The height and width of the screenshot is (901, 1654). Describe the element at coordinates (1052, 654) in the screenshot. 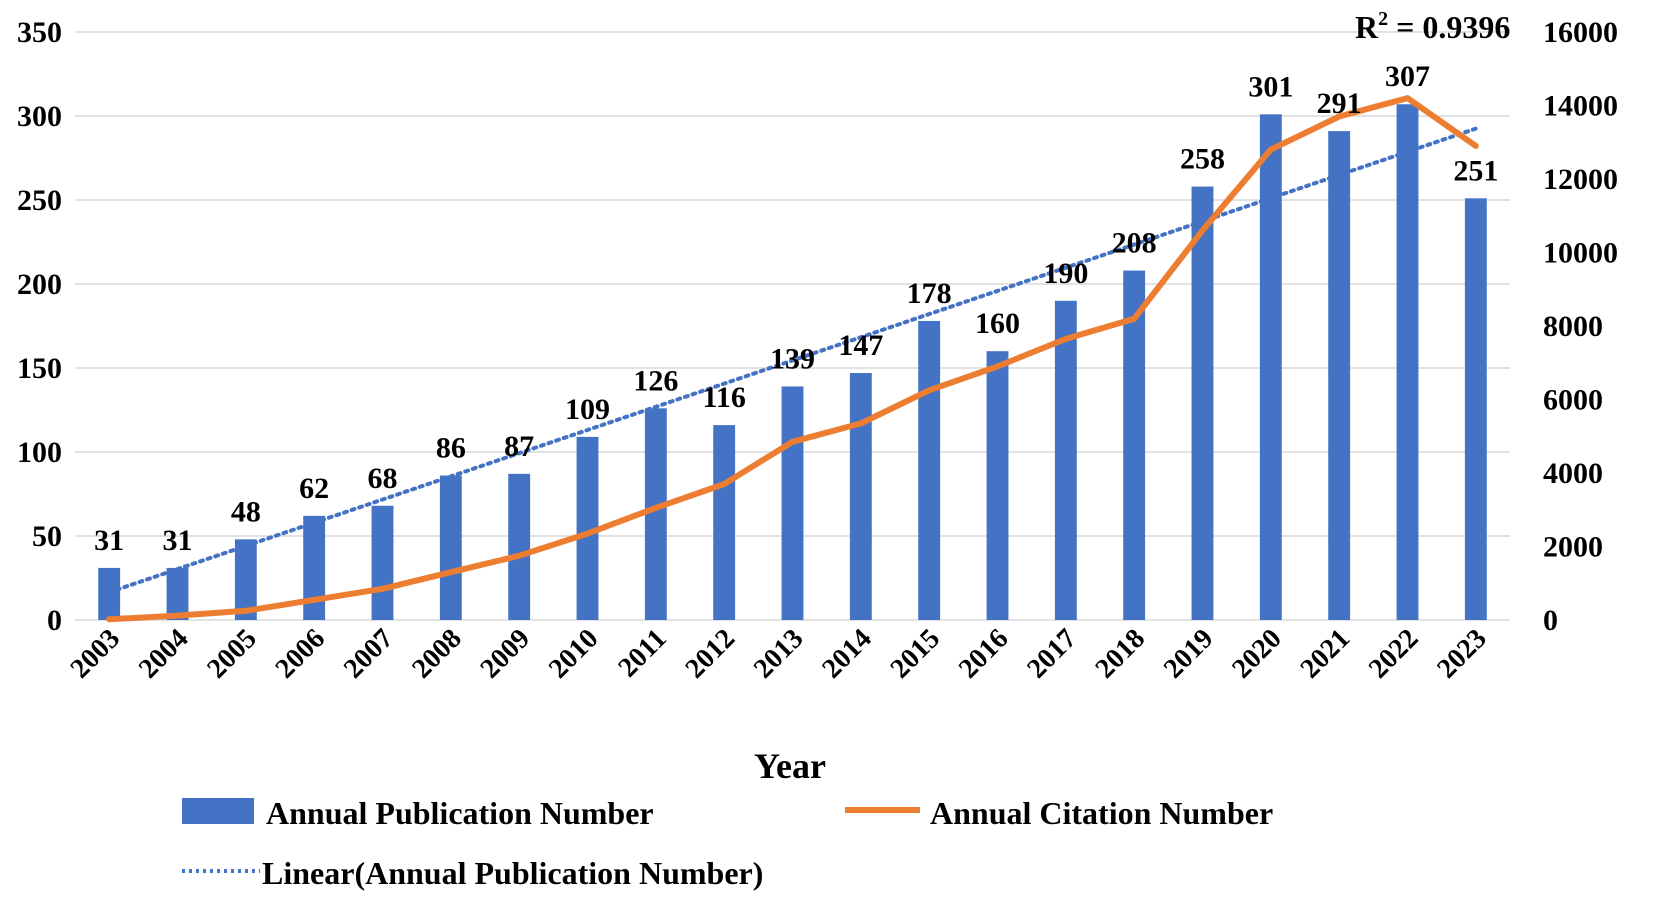

I see `x-tick-label: 2017` at that location.